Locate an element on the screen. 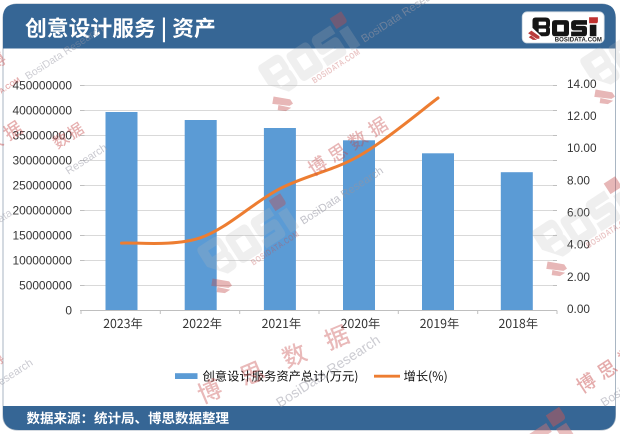 Image resolution: width=620 pixels, height=434 pixels. svg-text: 0 is located at coordinates (68, 311).